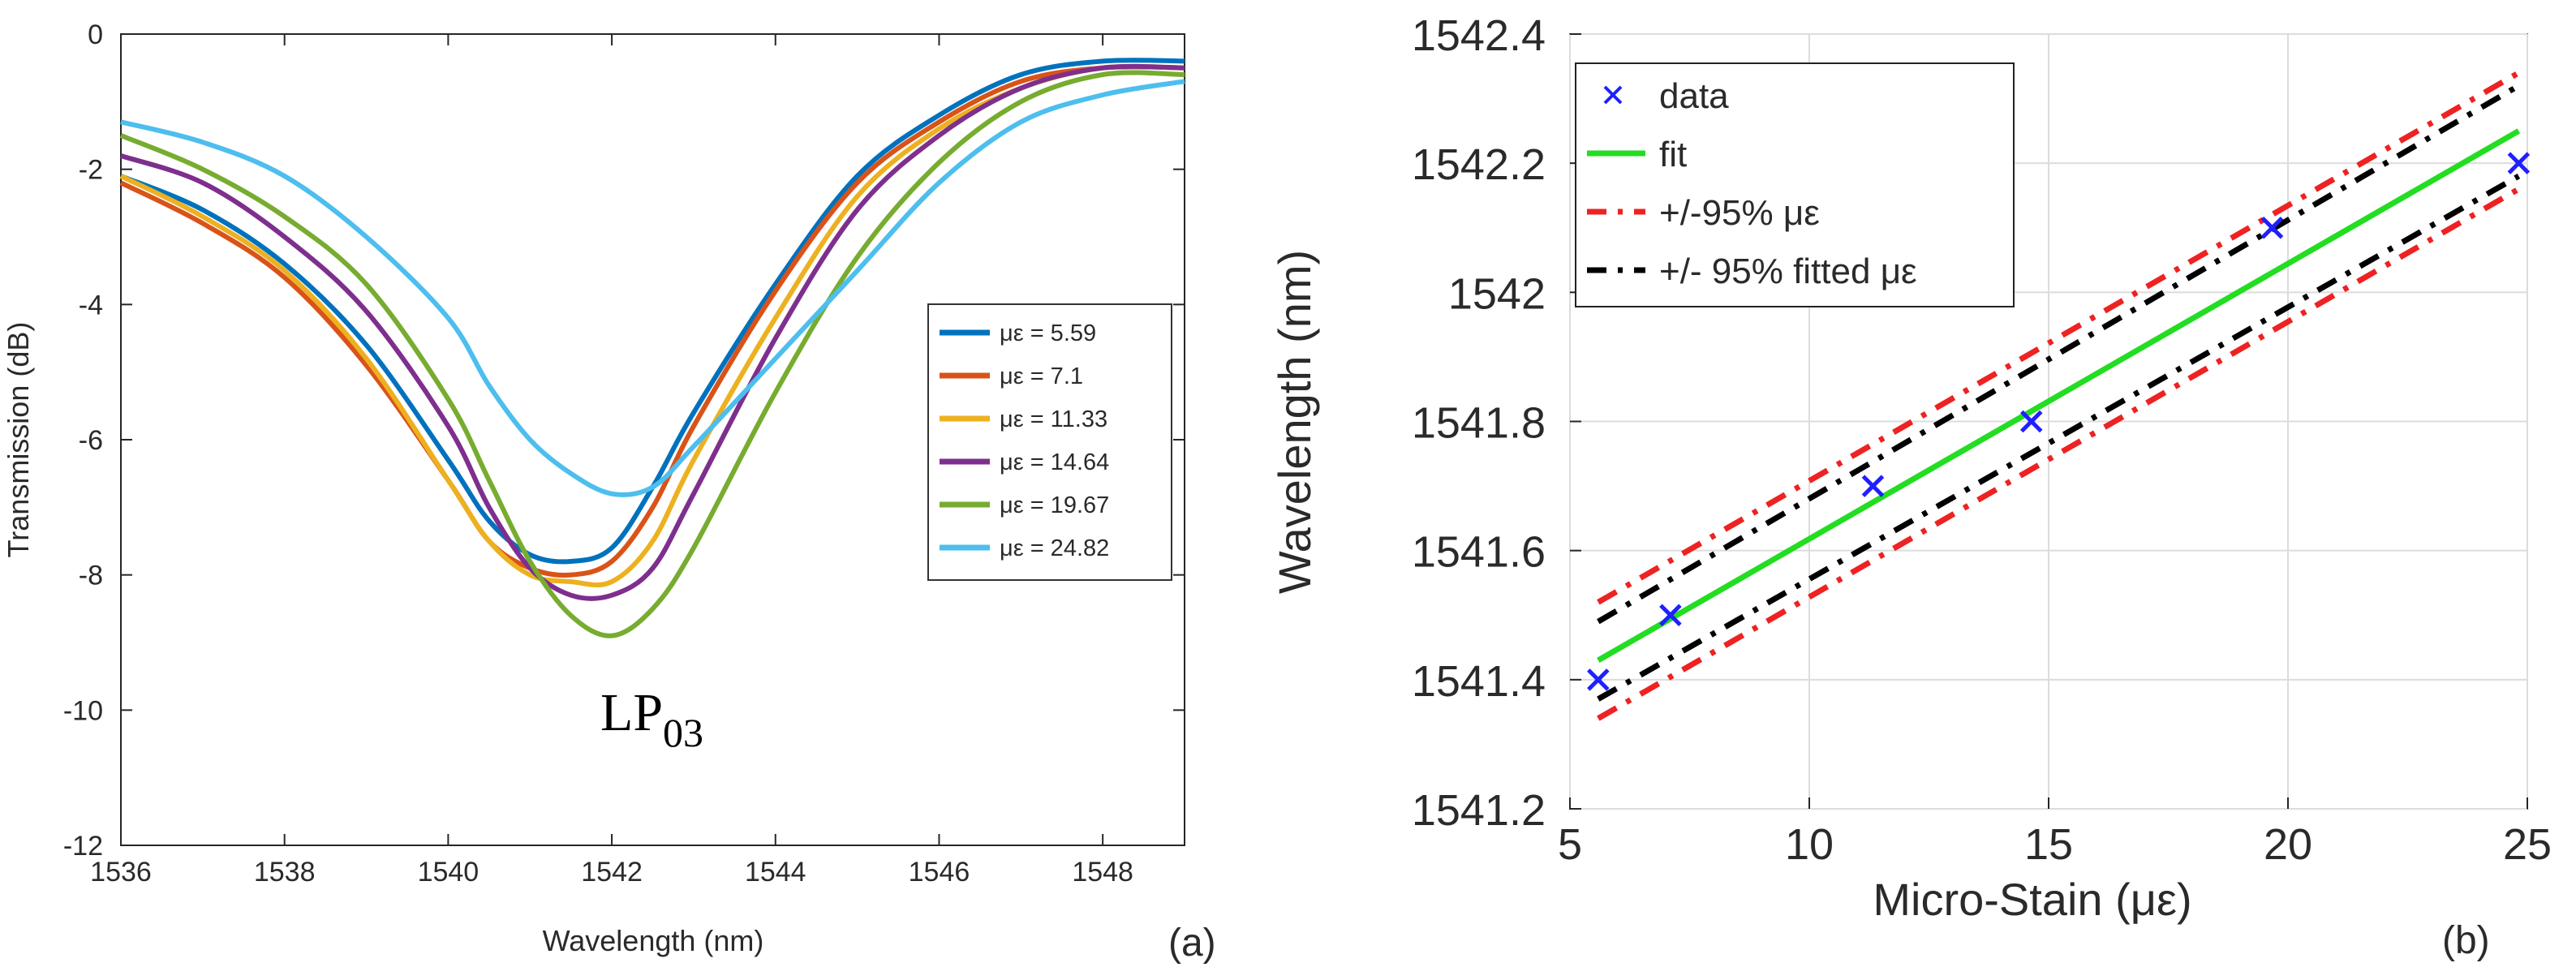 This screenshot has height=980, width=2576. I want to click on panel-a-y-tick-label: -8, so click(91, 576).